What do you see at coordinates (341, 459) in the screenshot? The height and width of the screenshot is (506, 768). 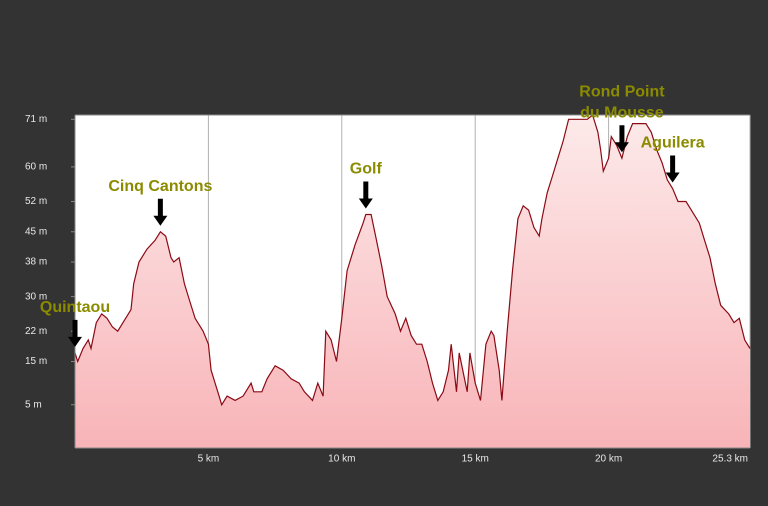 I see `x-tick-label: 10 km` at bounding box center [341, 459].